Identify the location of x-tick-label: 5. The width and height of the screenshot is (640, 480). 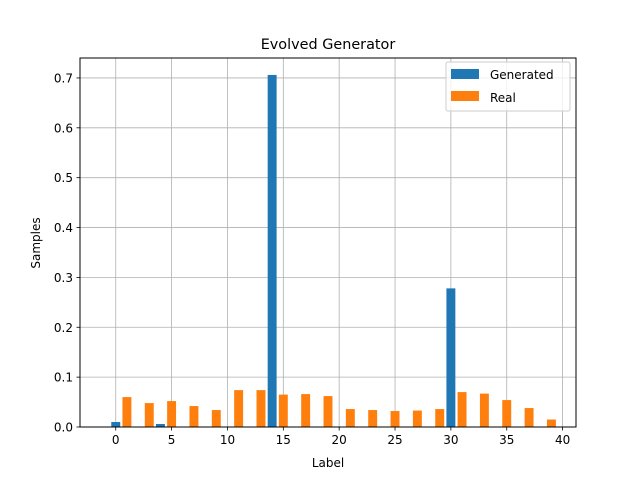
(172, 440).